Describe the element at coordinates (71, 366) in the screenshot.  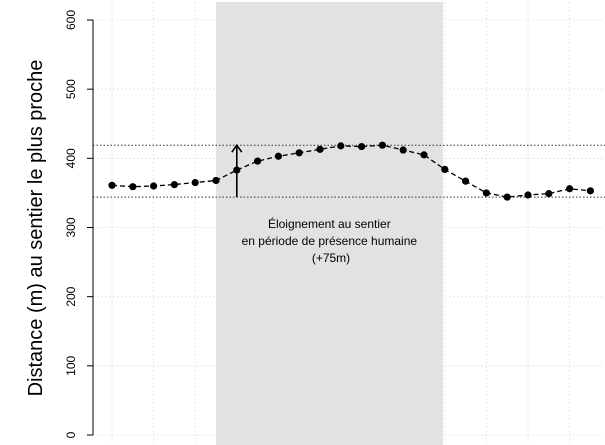
I see `y-tick-label: 100` at that location.